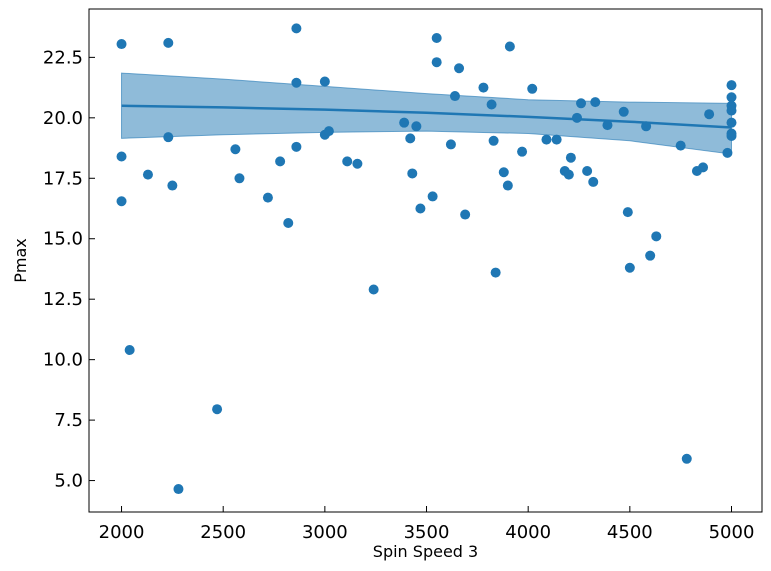  Describe the element at coordinates (68, 420) in the screenshot. I see `y-tick-label: 7.5` at that location.